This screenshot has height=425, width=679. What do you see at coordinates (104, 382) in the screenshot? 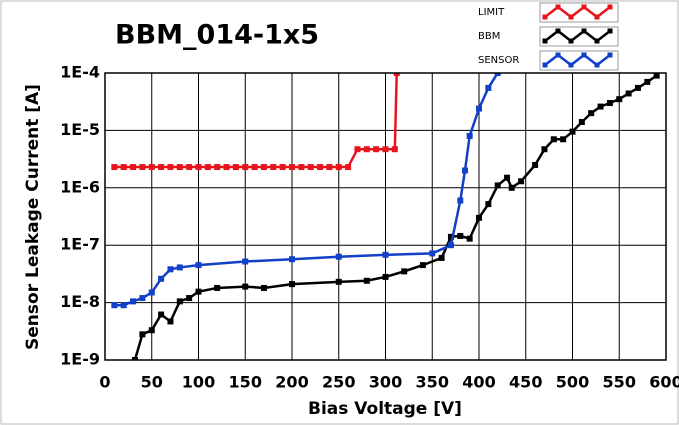
I see `x-tick-label: 0` at bounding box center [104, 382].